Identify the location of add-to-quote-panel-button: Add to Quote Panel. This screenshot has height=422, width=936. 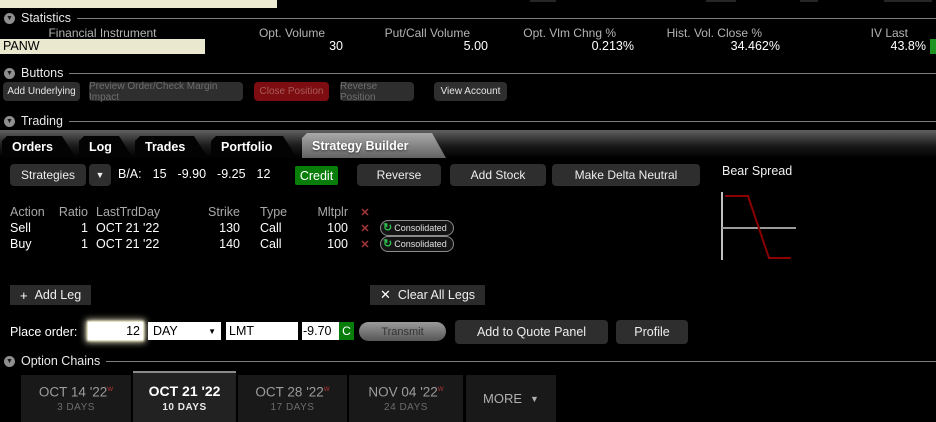
(531, 332).